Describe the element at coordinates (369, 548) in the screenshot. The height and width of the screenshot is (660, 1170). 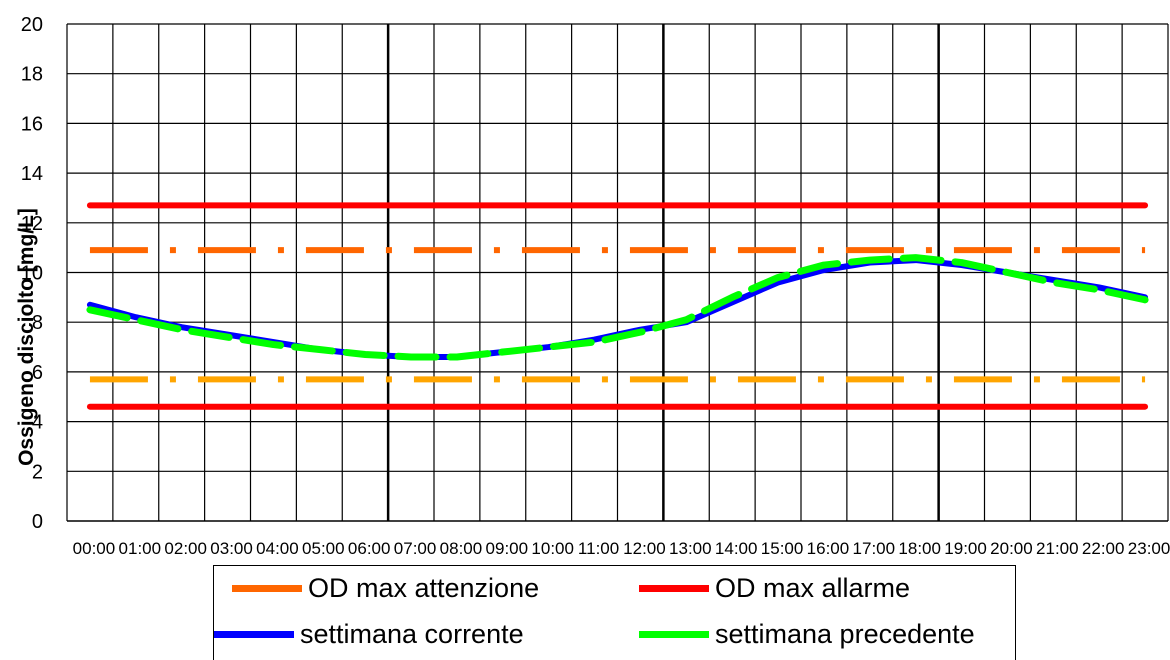
I see `x-tick-label: 06:00` at that location.